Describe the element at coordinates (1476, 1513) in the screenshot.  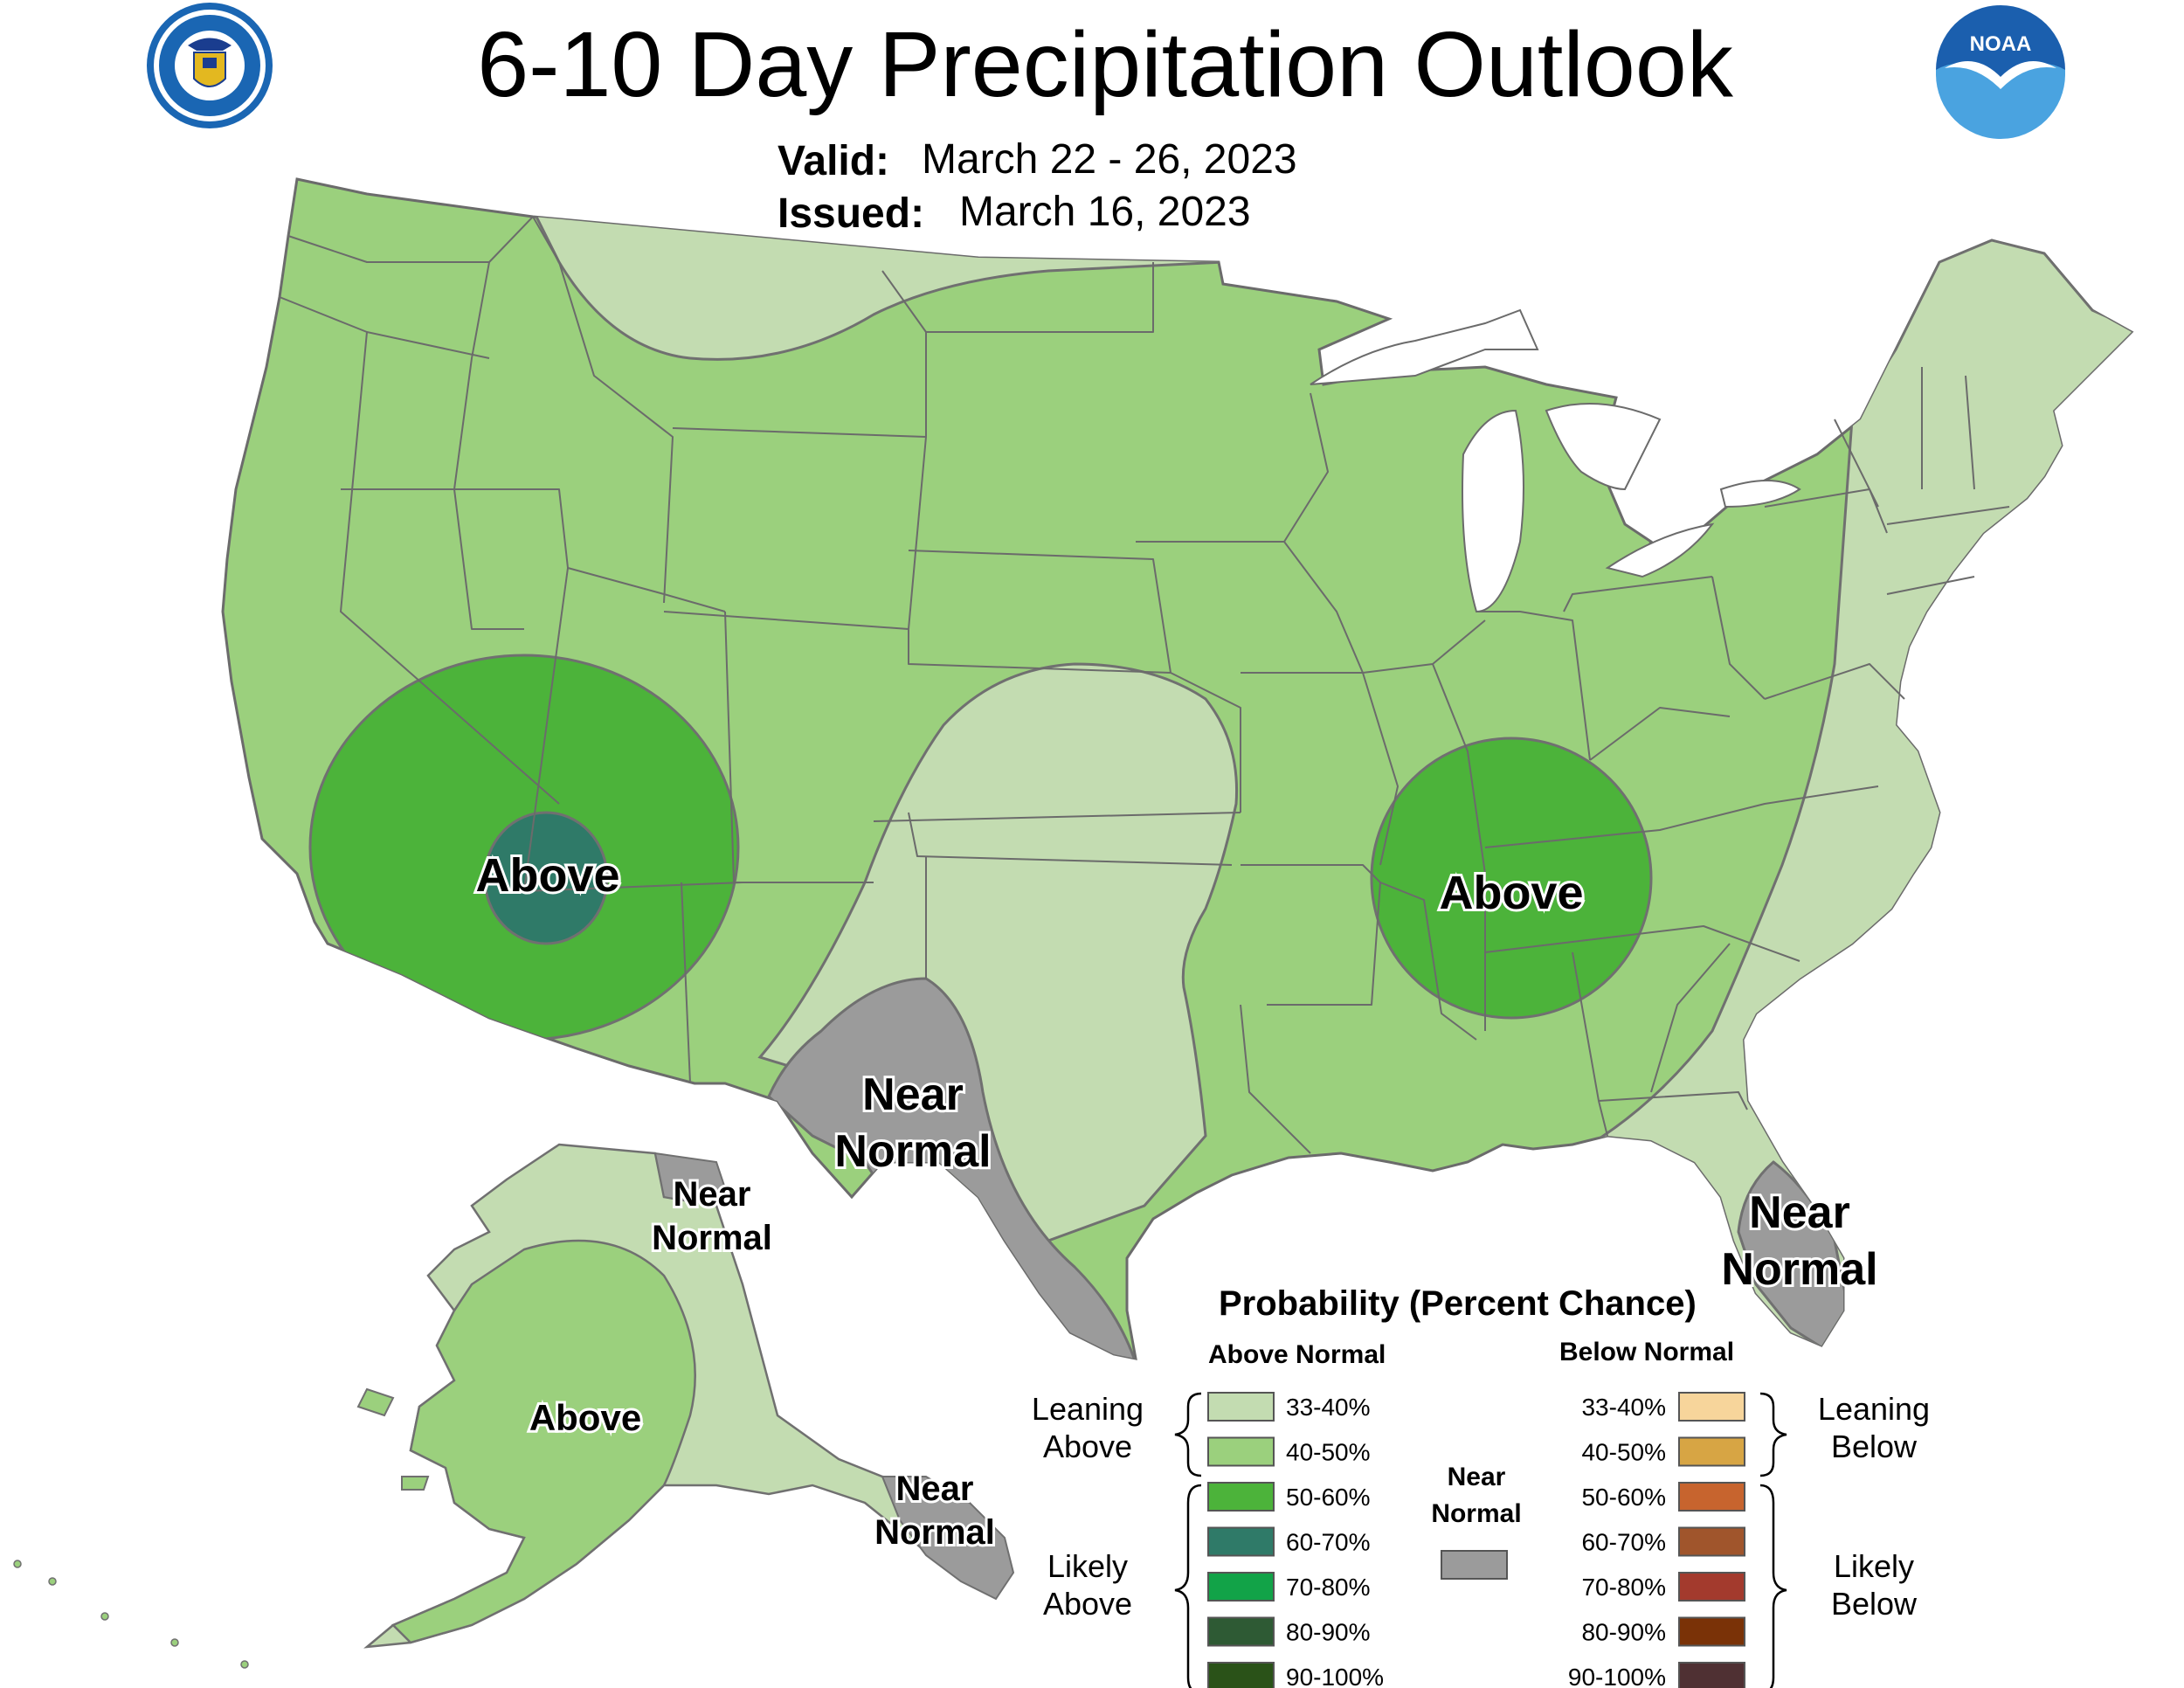
I see `legend-near-header-line2: Normal` at that location.